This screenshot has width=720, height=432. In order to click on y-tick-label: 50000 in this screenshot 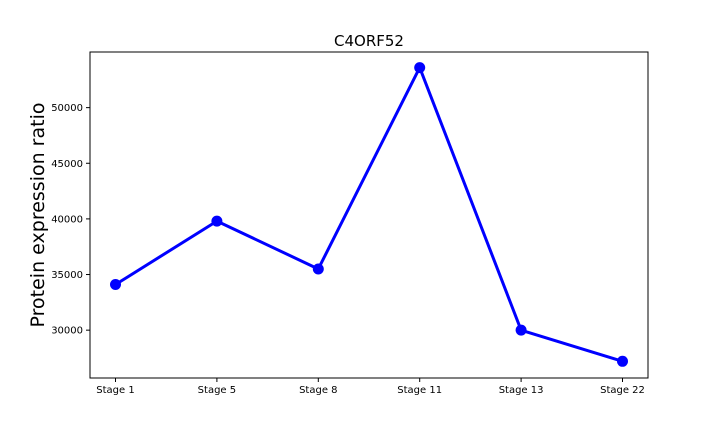, I will do `click(67, 108)`.